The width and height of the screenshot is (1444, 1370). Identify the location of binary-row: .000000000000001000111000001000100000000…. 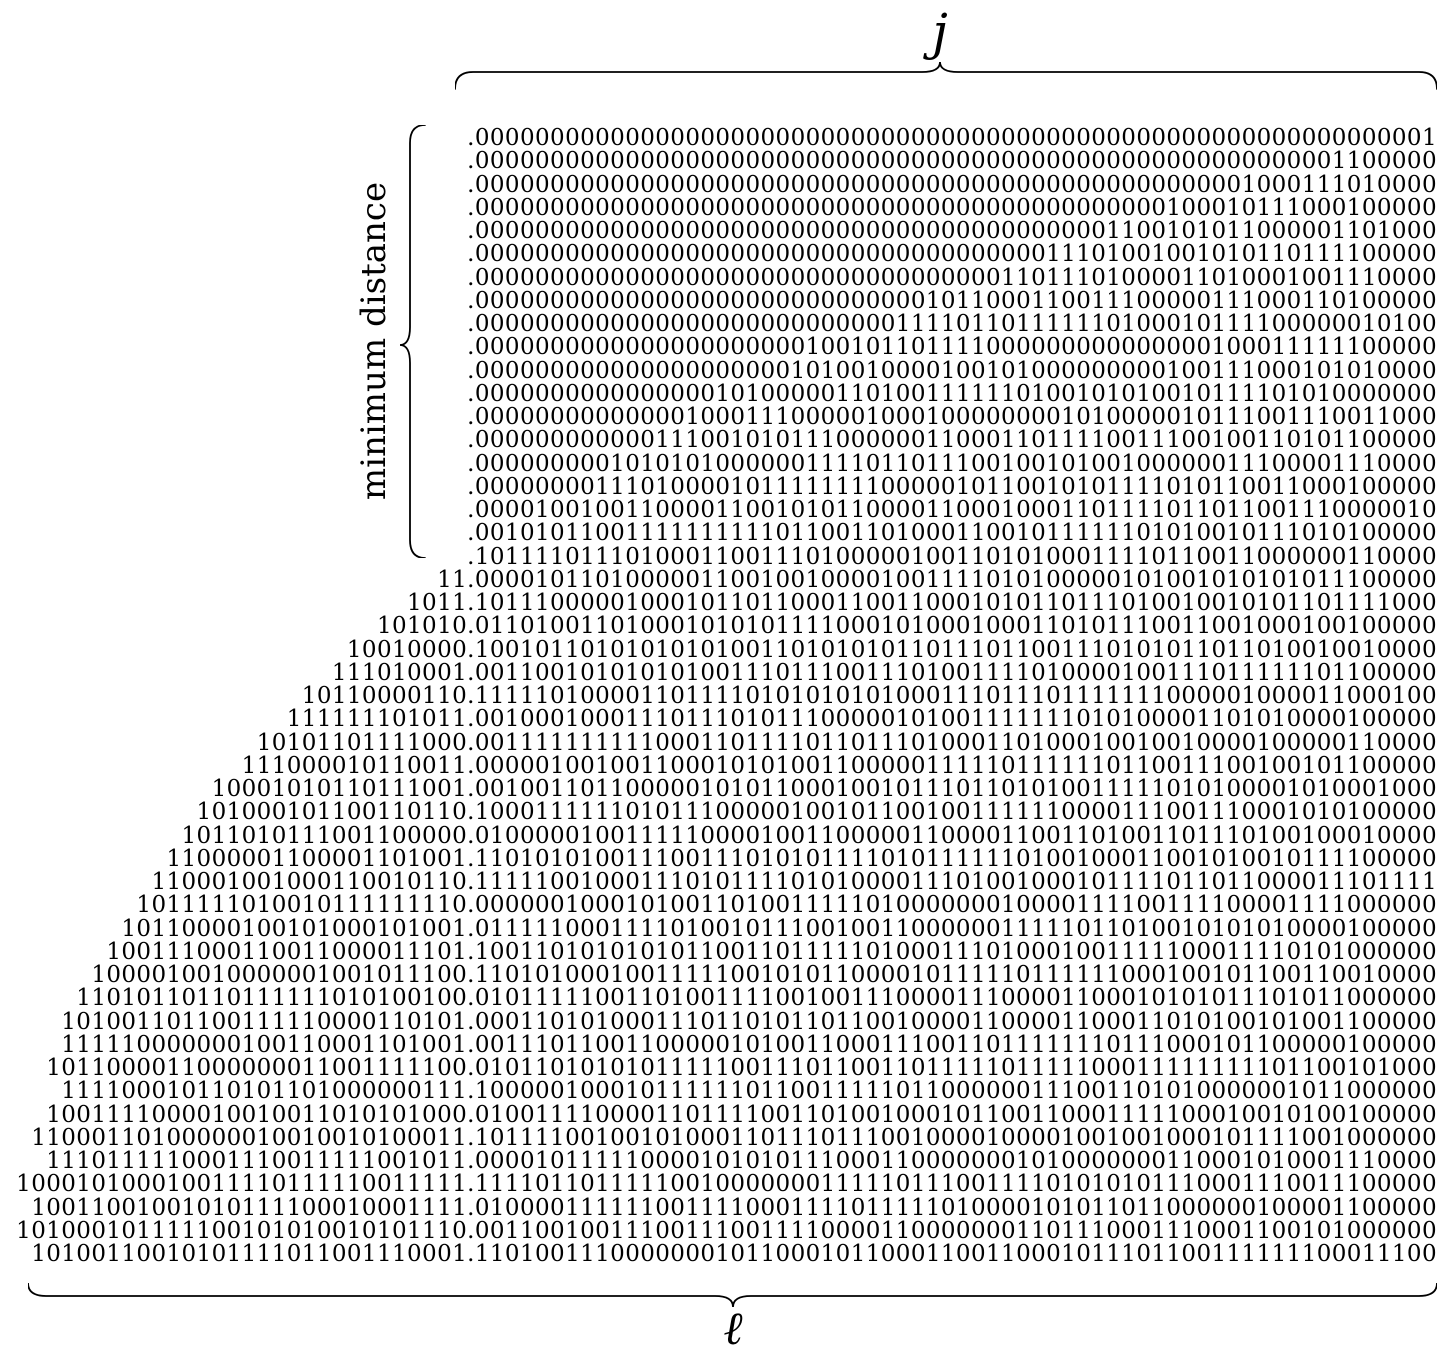
(952, 417).